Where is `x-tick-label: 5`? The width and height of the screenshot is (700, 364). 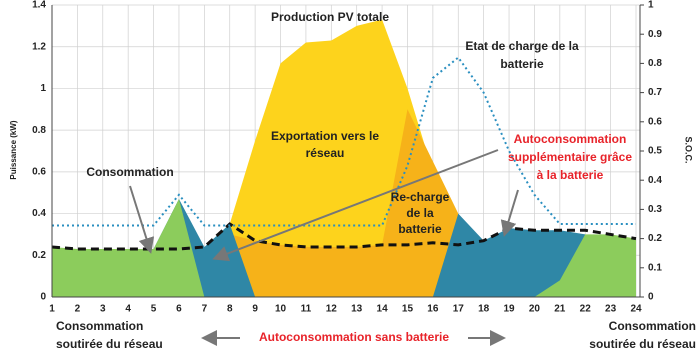 x-tick-label: 5 is located at coordinates (154, 309).